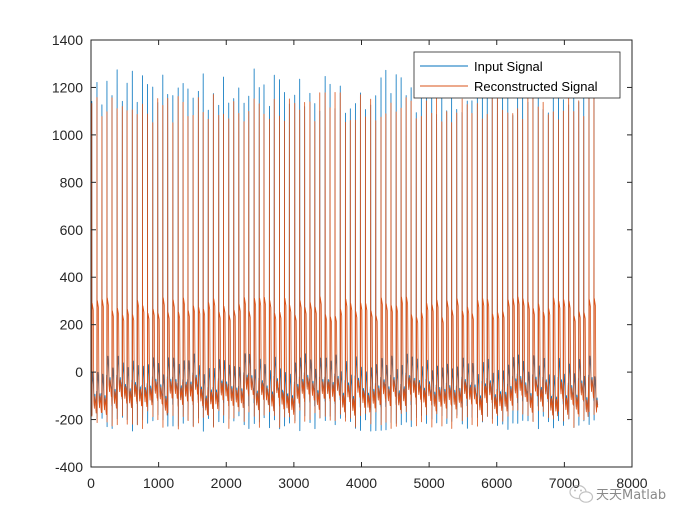 This screenshot has height=525, width=700. What do you see at coordinates (69, 467) in the screenshot?
I see `y-tick-label: -400` at bounding box center [69, 467].